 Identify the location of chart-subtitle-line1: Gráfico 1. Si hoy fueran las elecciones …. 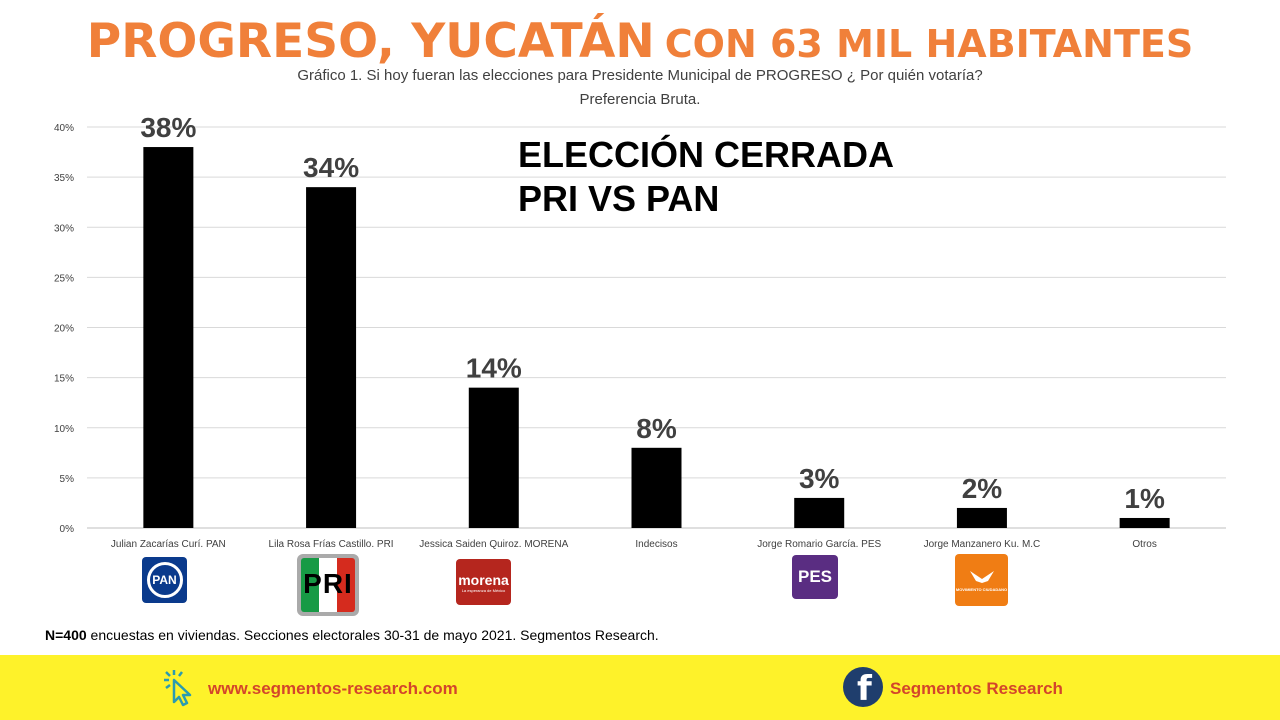
(640, 75).